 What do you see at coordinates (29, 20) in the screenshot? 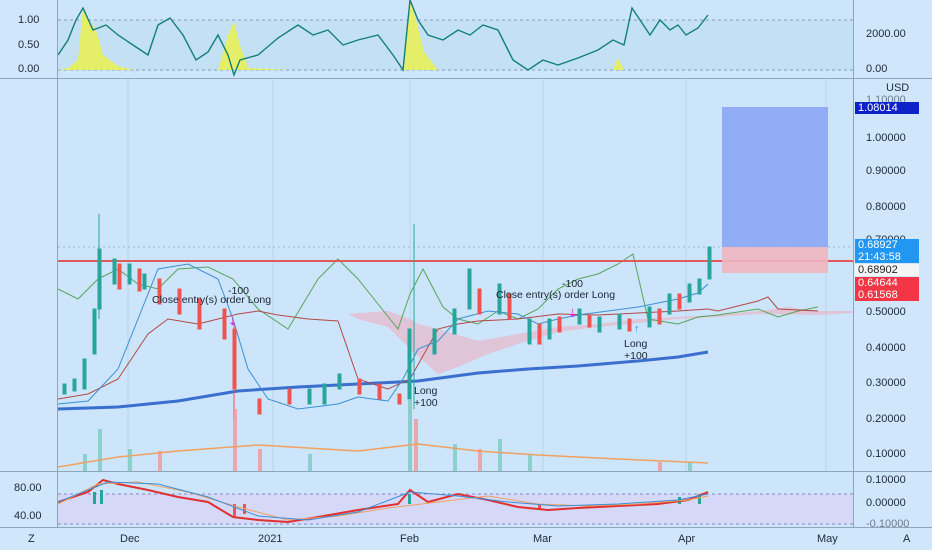
I see `top-left-tick: 1.00` at bounding box center [29, 20].